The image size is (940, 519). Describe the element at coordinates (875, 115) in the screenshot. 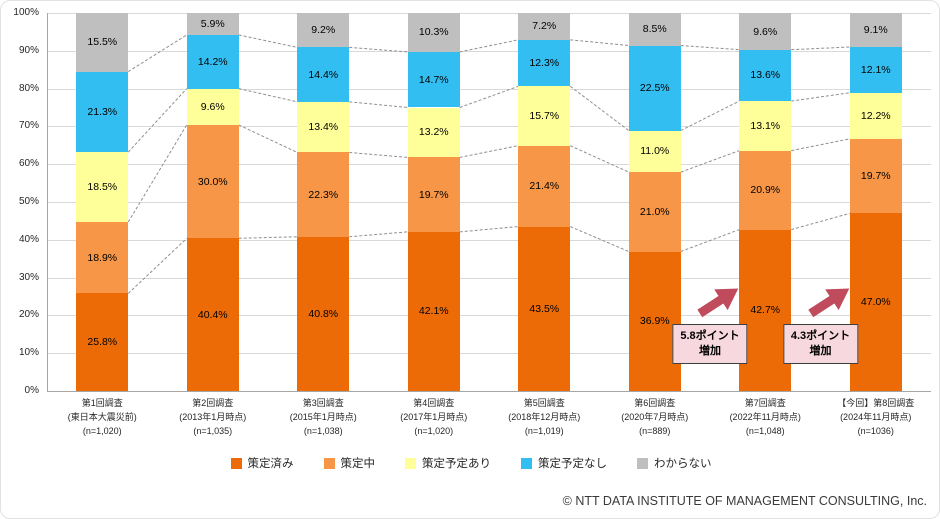

I see `bar-segment: 12.2%` at that location.